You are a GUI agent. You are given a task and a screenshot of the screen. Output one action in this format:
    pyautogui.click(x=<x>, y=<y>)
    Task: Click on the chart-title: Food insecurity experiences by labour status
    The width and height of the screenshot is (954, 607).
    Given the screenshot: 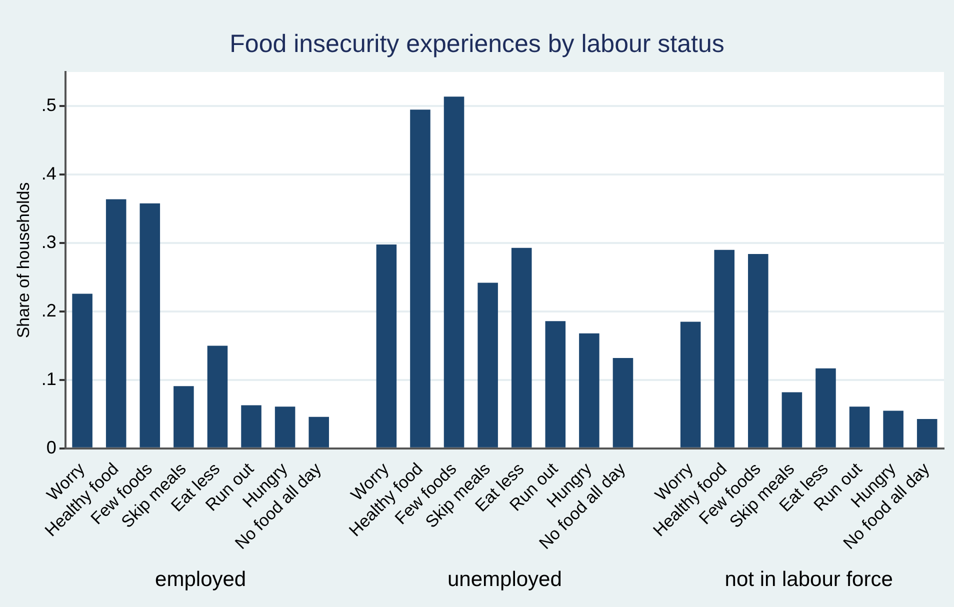 What is the action you would take?
    pyautogui.click(x=477, y=44)
    